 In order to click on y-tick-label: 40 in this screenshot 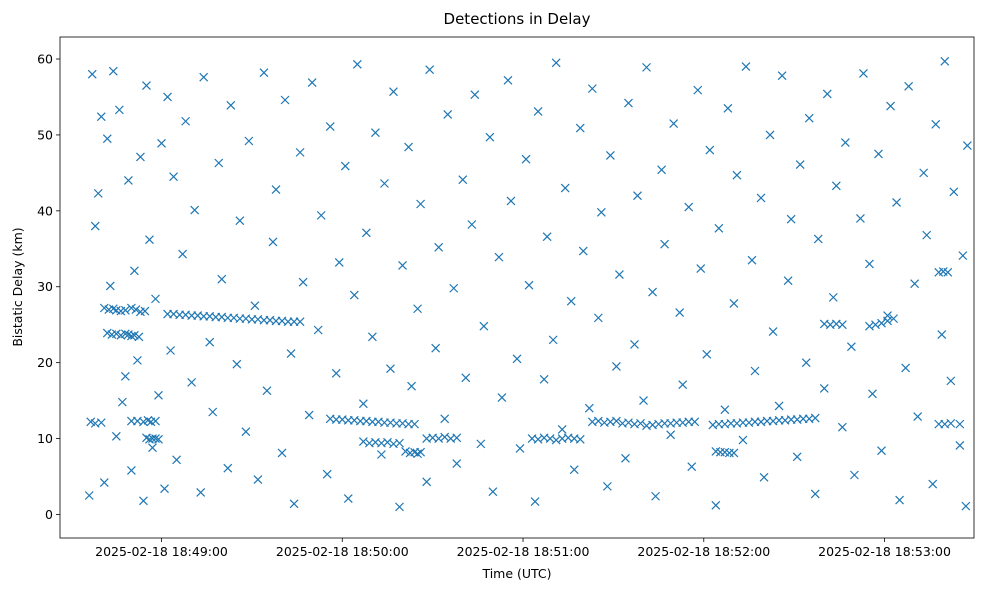, I will do `click(45, 210)`.